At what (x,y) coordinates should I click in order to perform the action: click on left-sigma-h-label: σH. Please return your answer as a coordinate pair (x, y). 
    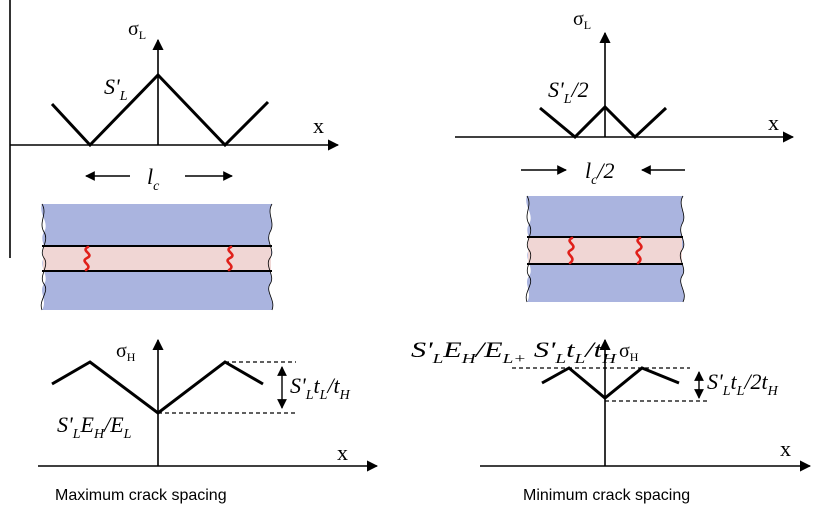
    Looking at the image, I should click on (126, 352).